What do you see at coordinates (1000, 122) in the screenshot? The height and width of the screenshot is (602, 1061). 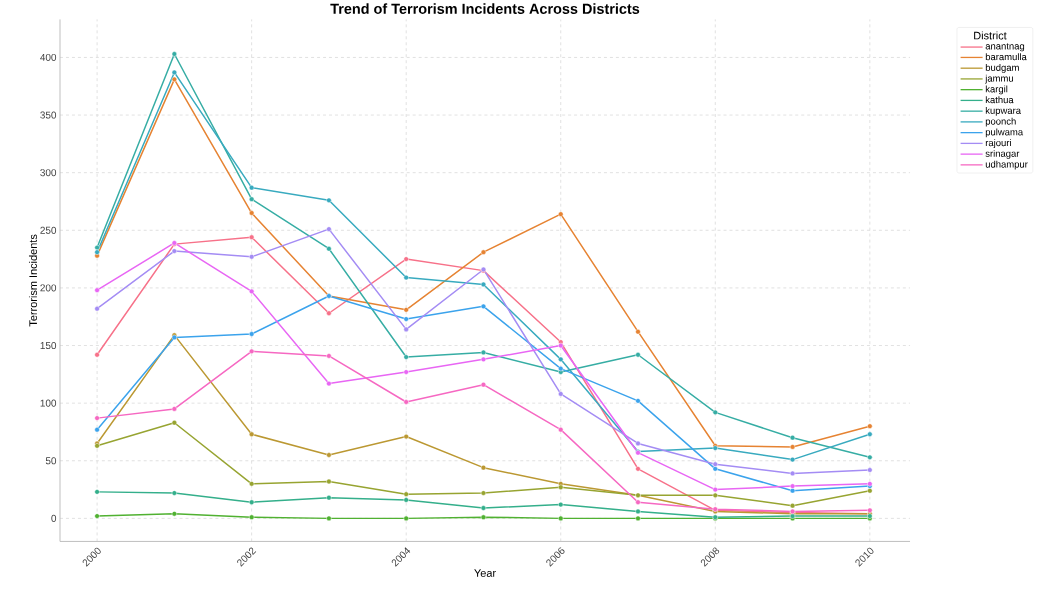 I see `legend-label: poonch` at bounding box center [1000, 122].